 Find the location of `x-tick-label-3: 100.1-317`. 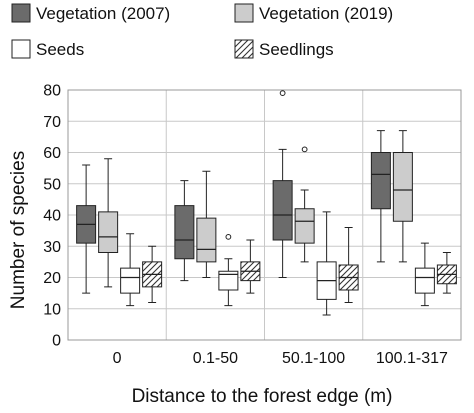

x-tick-label-3: 100.1-317 is located at coordinates (412, 358).